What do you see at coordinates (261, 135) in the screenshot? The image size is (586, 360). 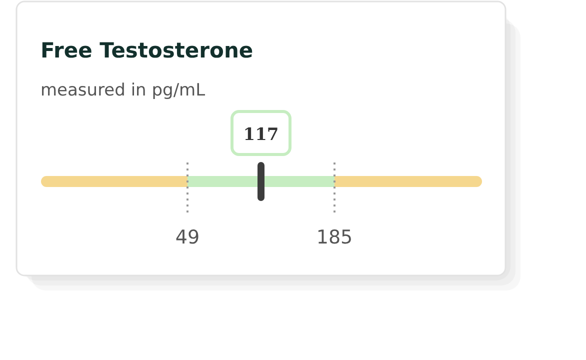 I see `data-label: 117` at bounding box center [261, 135].